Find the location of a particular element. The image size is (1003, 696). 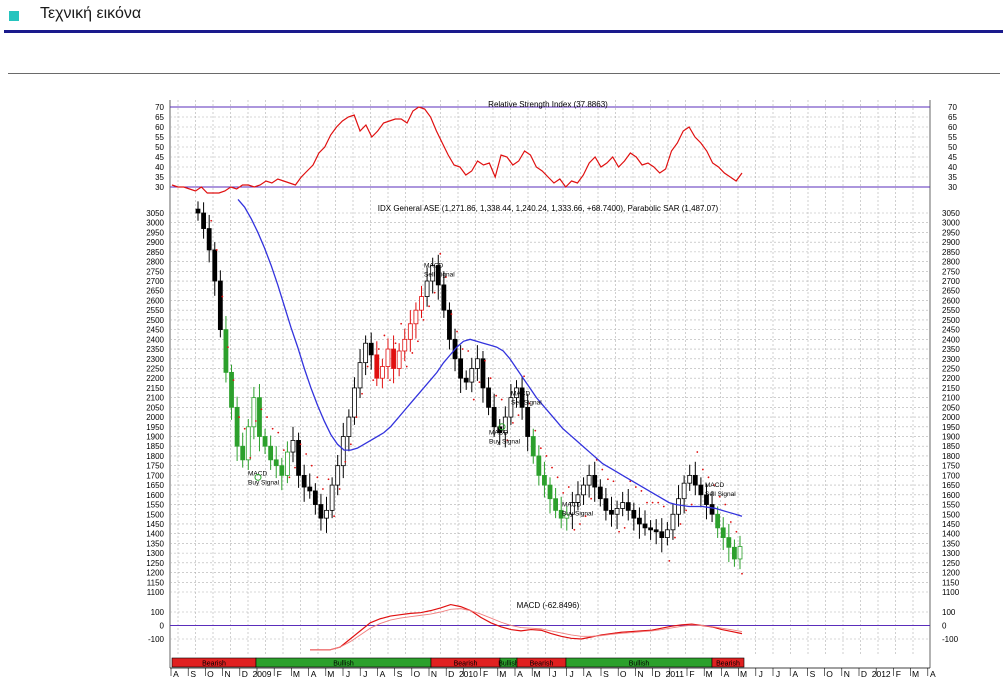

rsi-line is located at coordinates (457, 150).